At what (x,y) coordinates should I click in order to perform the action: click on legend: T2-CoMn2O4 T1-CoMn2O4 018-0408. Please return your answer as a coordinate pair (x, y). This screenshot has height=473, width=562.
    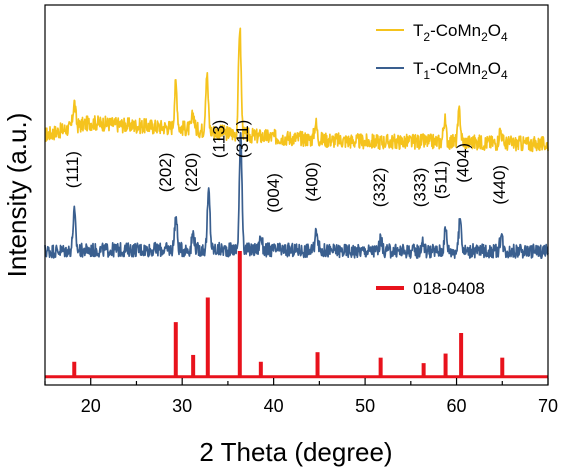
    Looking at the image, I should click on (442, 159).